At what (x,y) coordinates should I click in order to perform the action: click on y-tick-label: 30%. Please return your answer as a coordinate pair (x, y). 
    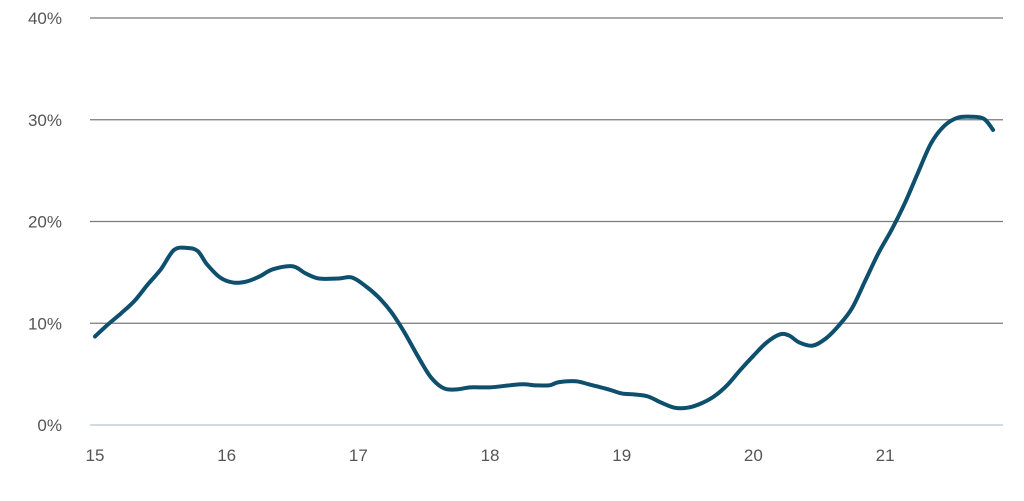
    Looking at the image, I should click on (45, 120).